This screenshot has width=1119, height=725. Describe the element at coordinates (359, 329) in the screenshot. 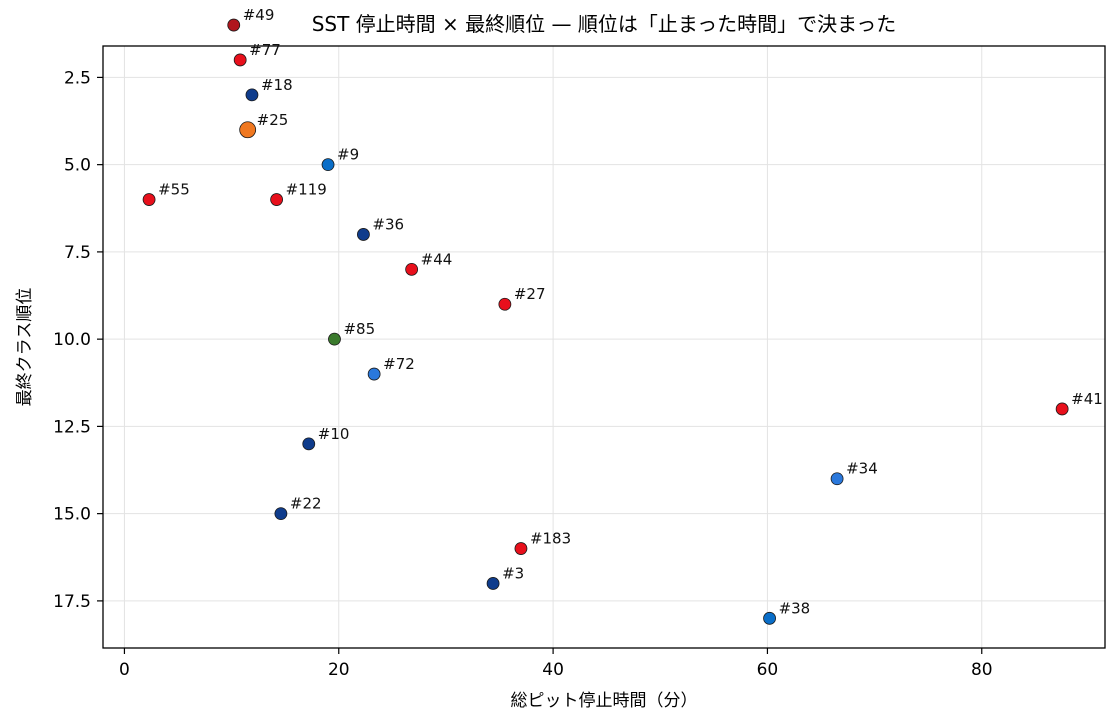

I see `data-point-label: #85` at that location.